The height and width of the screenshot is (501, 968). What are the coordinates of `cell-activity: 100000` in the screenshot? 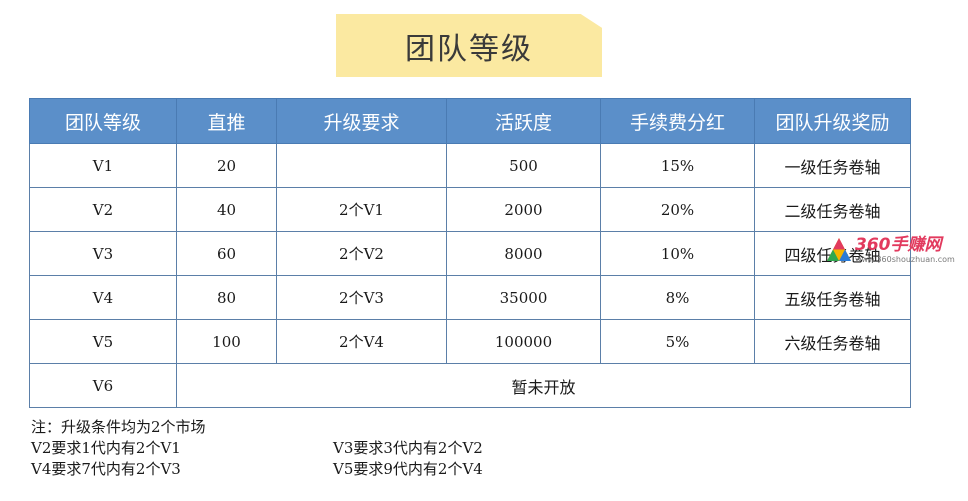 It's located at (523, 341).